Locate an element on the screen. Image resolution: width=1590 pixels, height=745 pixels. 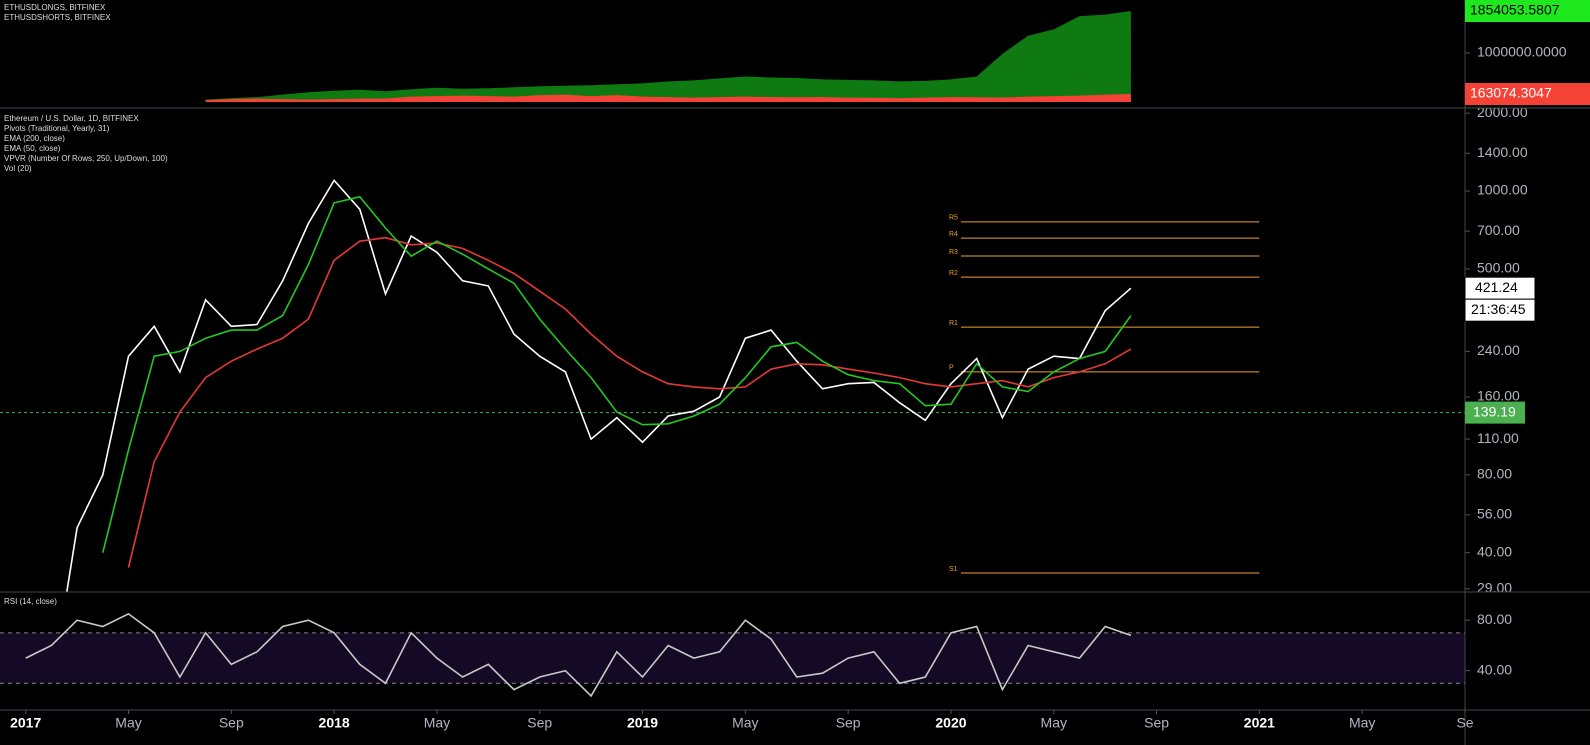
x-tick-label: 2018 is located at coordinates (334, 723).